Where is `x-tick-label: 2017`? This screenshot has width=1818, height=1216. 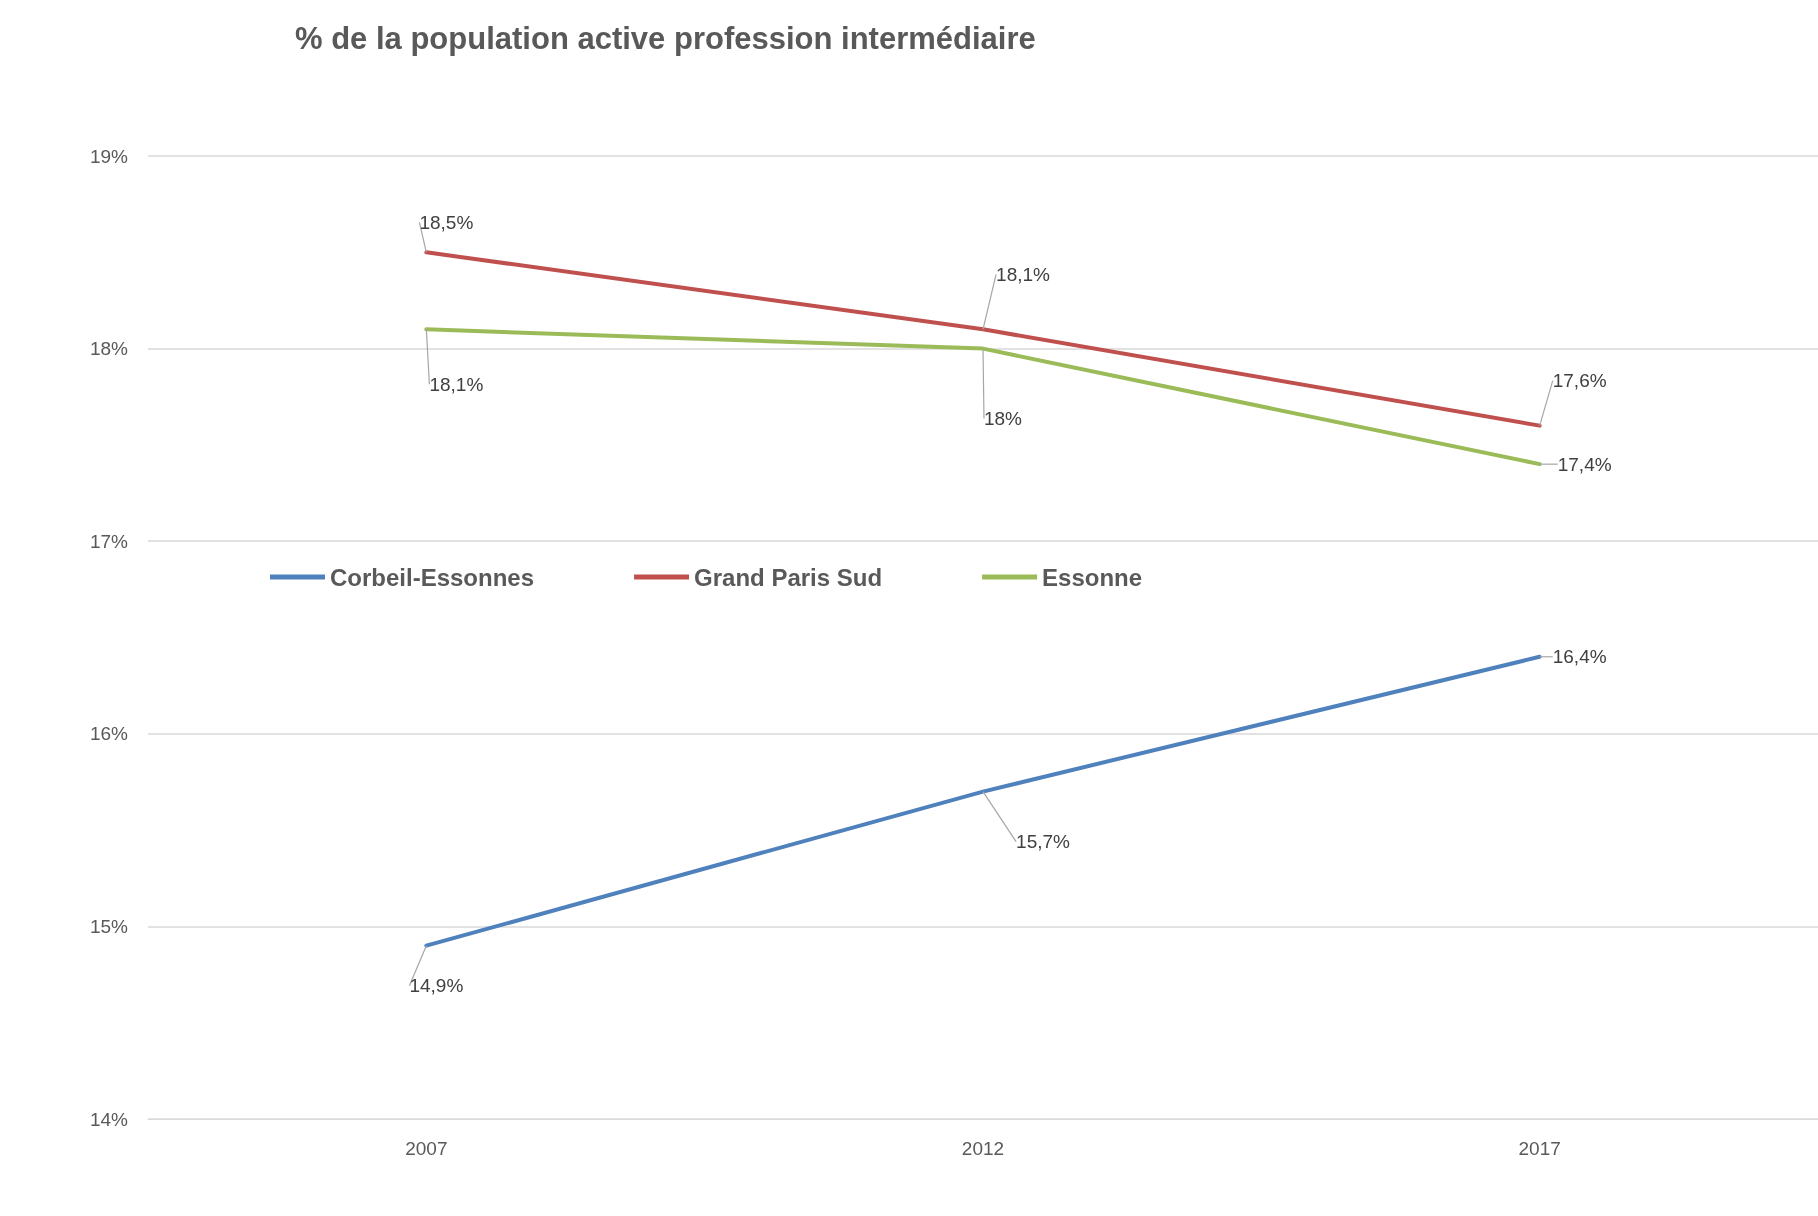 x-tick-label: 2017 is located at coordinates (1539, 1148).